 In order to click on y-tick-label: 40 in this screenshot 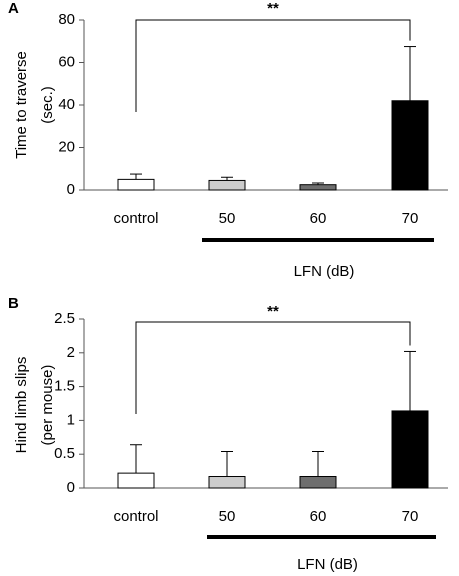, I will do `click(66, 104)`.